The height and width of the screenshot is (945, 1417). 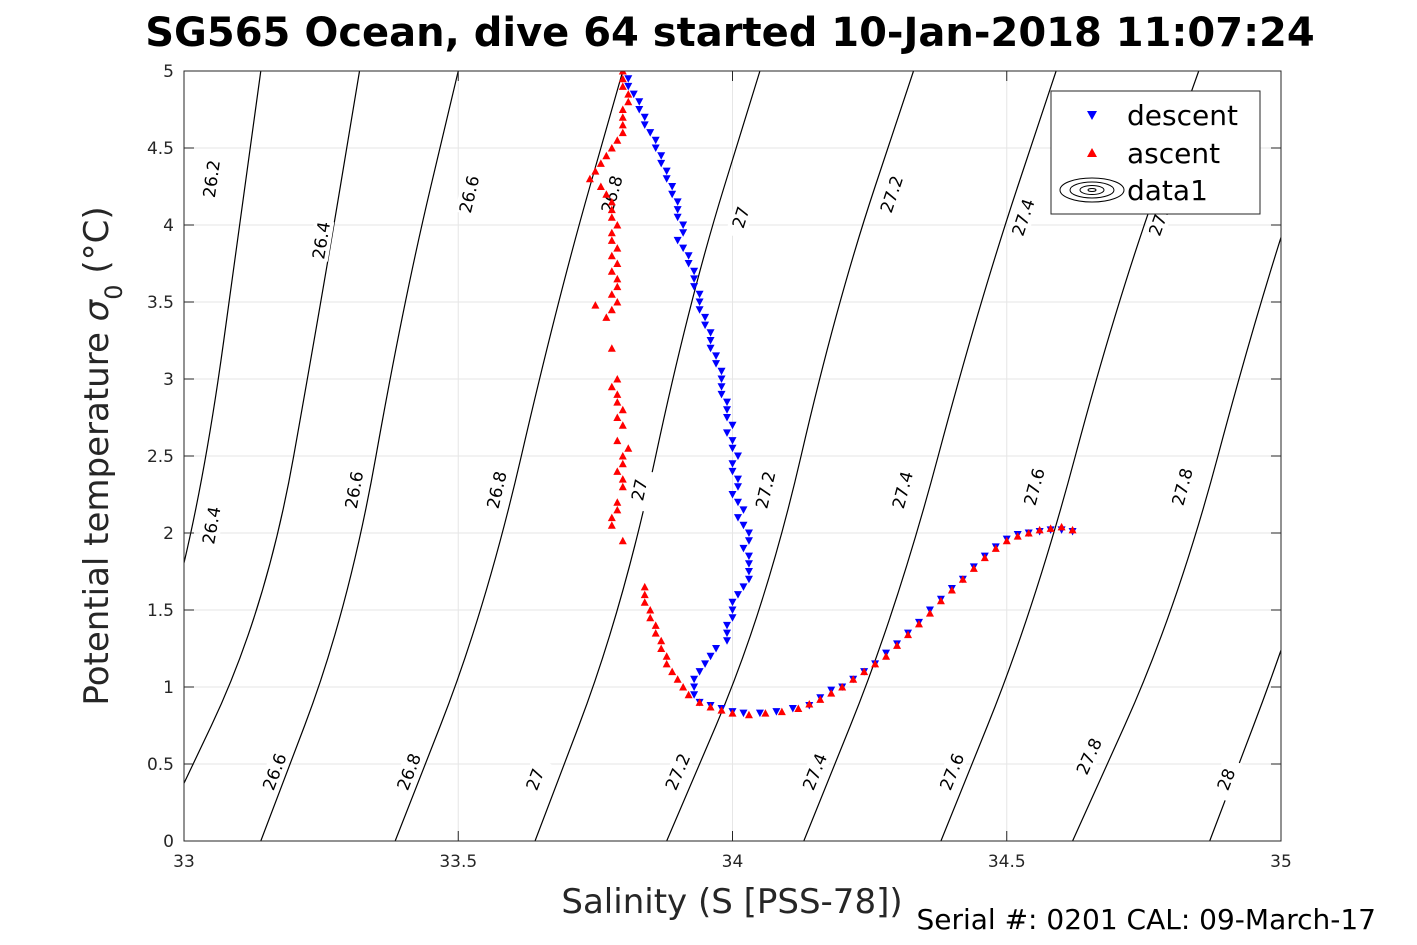 What do you see at coordinates (741, 217) in the screenshot?
I see `density-contour-label: 27` at bounding box center [741, 217].